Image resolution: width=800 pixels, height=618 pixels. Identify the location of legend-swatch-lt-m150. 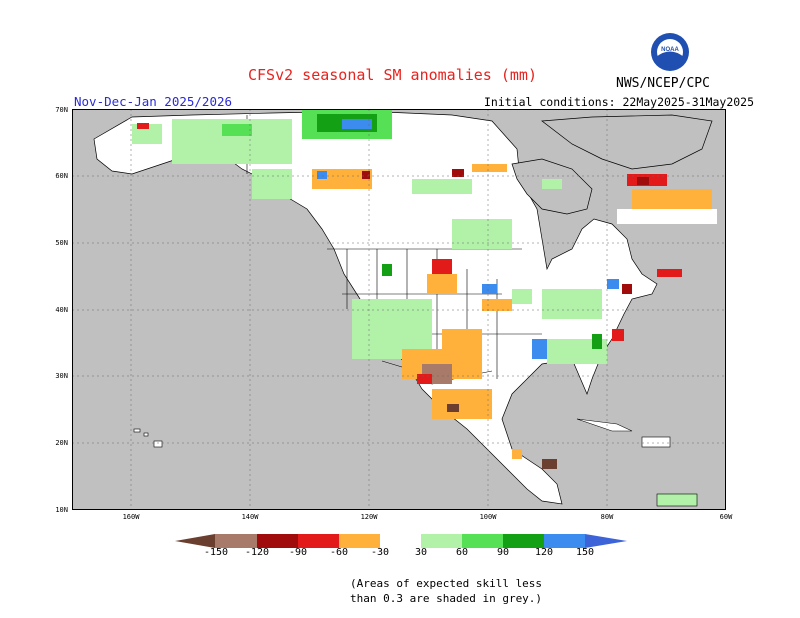
(195, 541).